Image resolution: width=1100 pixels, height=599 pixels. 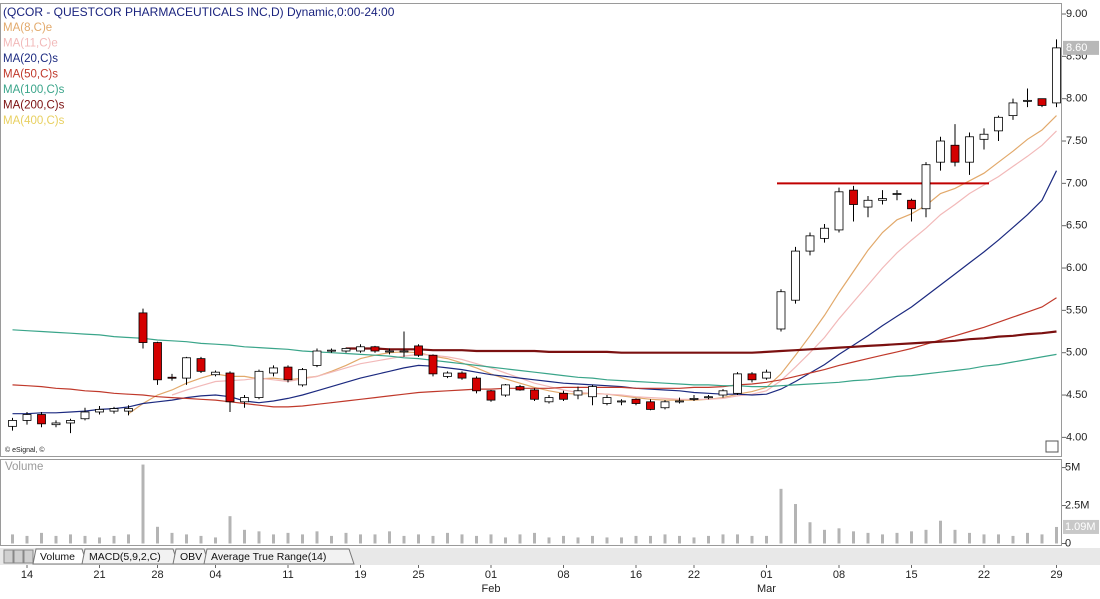 I want to click on x-tick-label: 25, so click(x=418, y=575).